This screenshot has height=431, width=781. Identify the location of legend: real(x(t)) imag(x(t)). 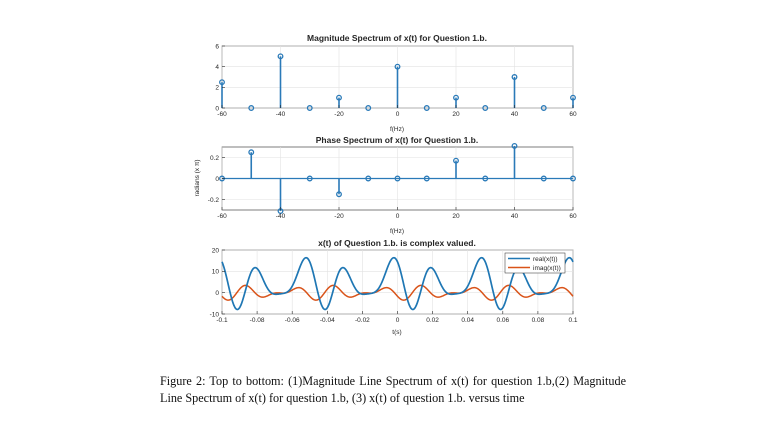
(535, 263).